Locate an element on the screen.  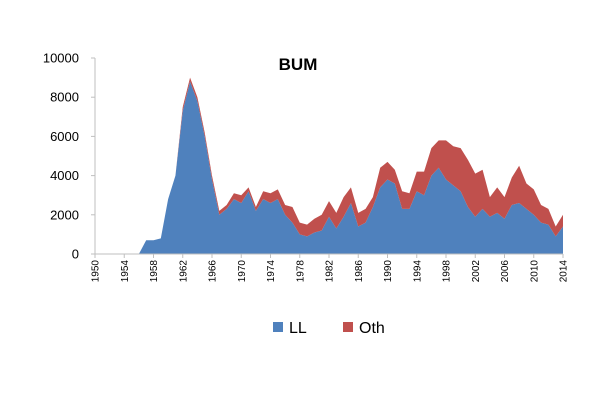
x-tick-label: 1998 is located at coordinates (447, 271).